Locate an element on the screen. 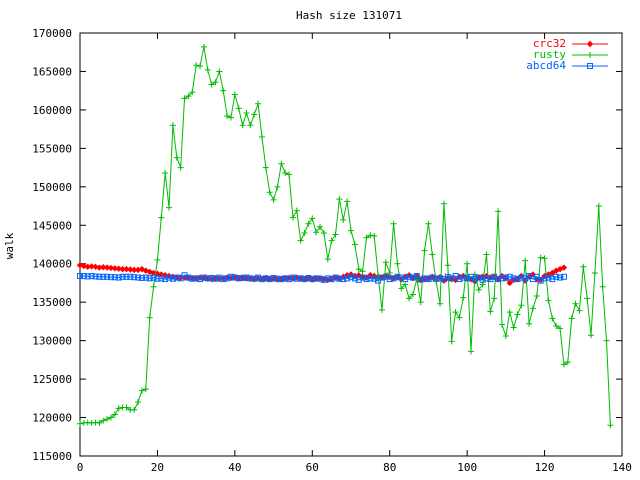 This screenshot has width=640, height=480. x-tick-label: 40 is located at coordinates (234, 467).